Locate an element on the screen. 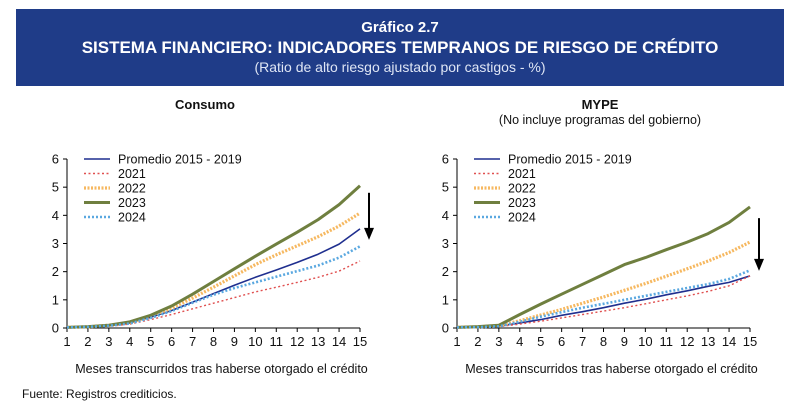 This screenshot has height=413, width=800. series-line-2021 is located at coordinates (213, 294).